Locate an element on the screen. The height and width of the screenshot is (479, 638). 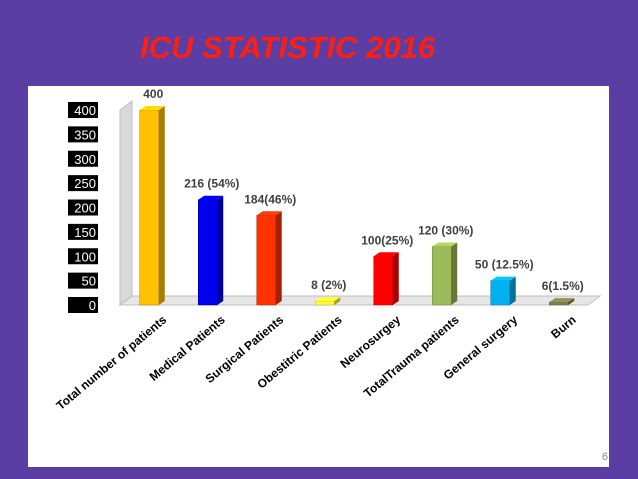
data-label: 100(25%) is located at coordinates (387, 240).